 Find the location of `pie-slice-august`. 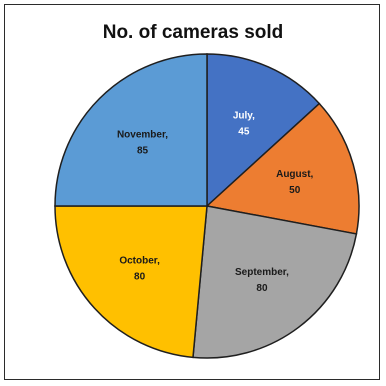

pie-slice-august is located at coordinates (282, 168).